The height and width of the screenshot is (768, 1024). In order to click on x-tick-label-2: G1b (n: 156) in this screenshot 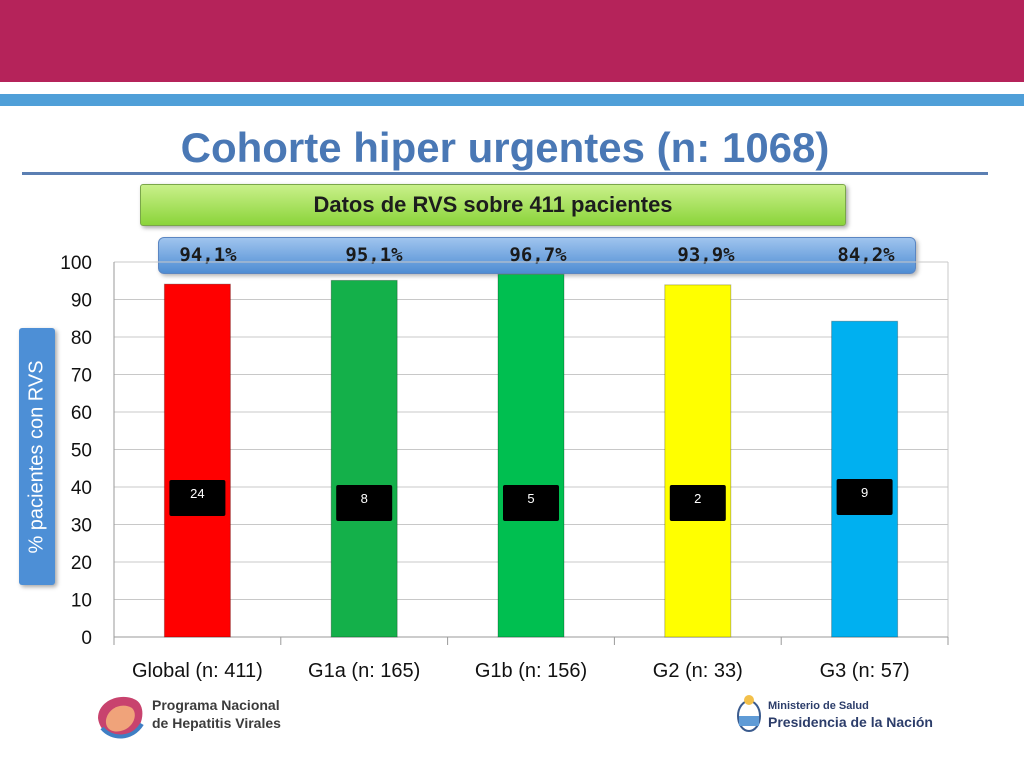, I will do `click(531, 671)`.